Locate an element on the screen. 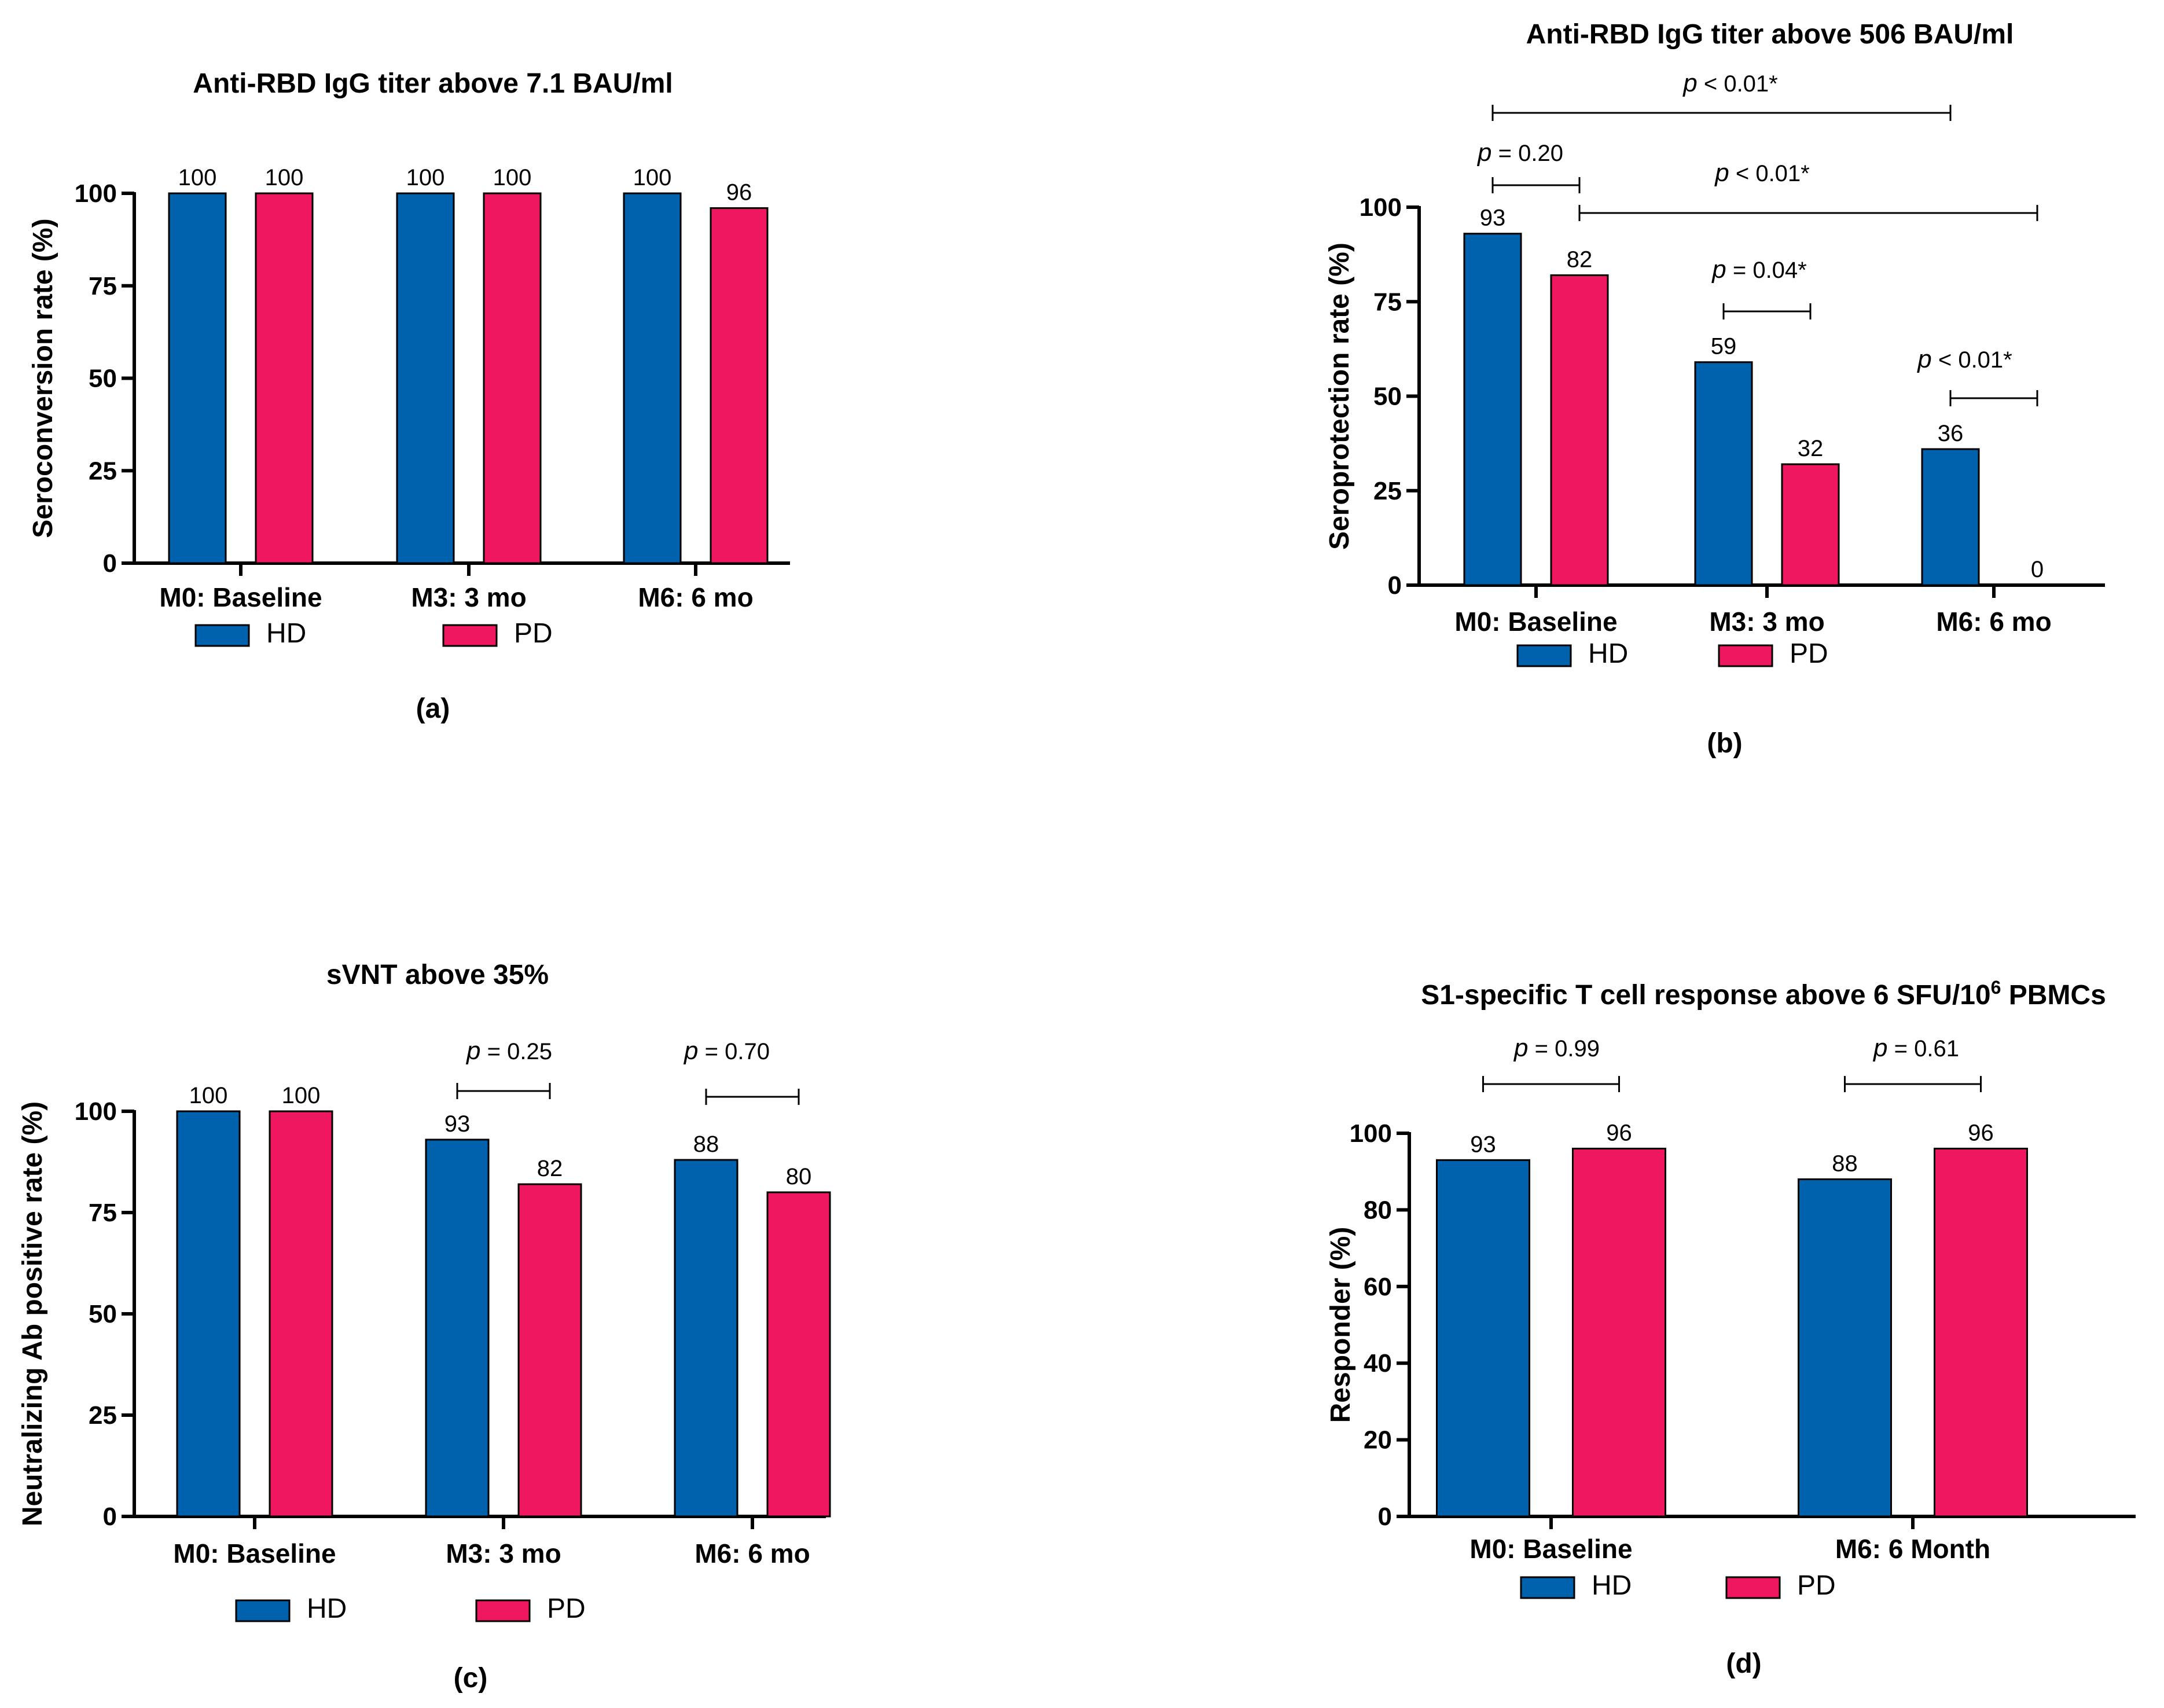 This screenshot has width=2164, height=1708. chart-title-sup: 6 is located at coordinates (1996, 987).